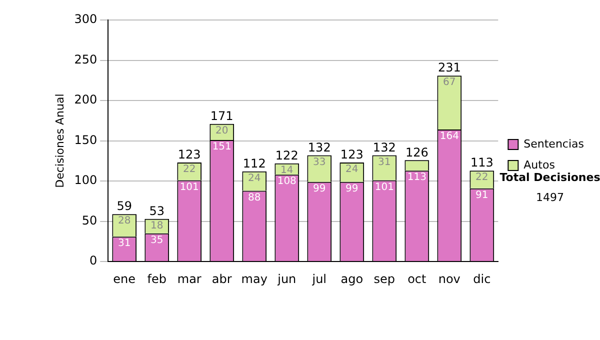  What do you see at coordinates (86, 99) in the screenshot?
I see `y-tick-label: 200` at bounding box center [86, 99].